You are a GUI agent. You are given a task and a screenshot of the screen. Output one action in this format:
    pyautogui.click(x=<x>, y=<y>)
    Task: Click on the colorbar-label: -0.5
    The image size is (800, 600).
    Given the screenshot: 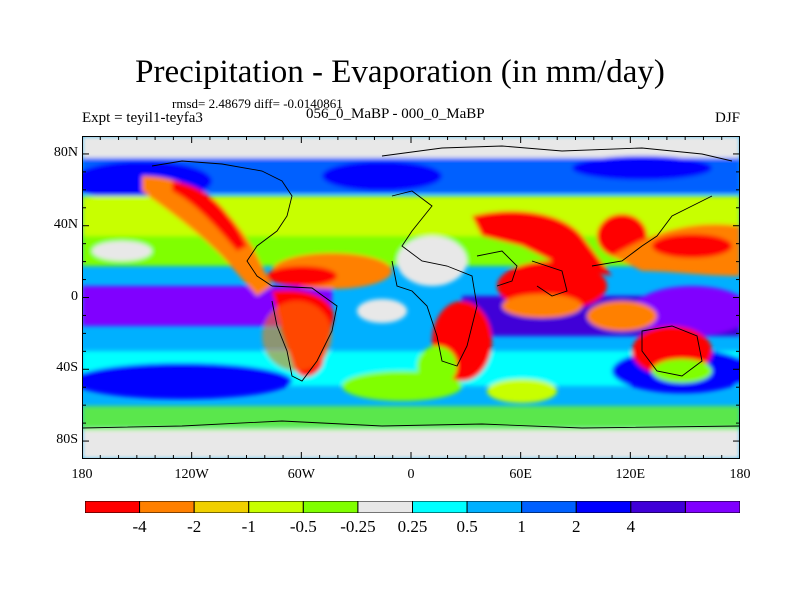 What is the action you would take?
    pyautogui.click(x=303, y=526)
    